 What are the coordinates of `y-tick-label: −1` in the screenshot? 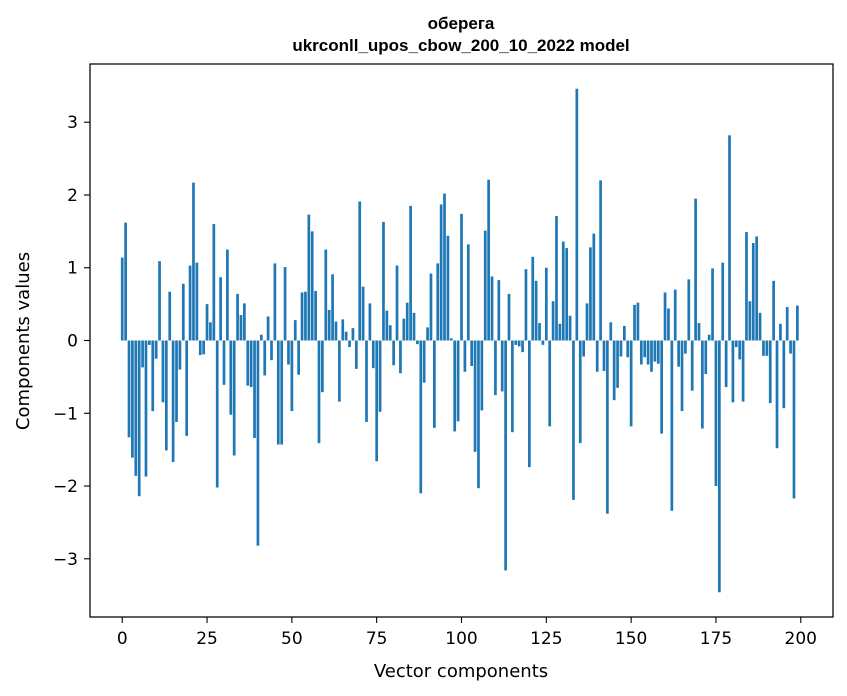 It's located at (65, 414).